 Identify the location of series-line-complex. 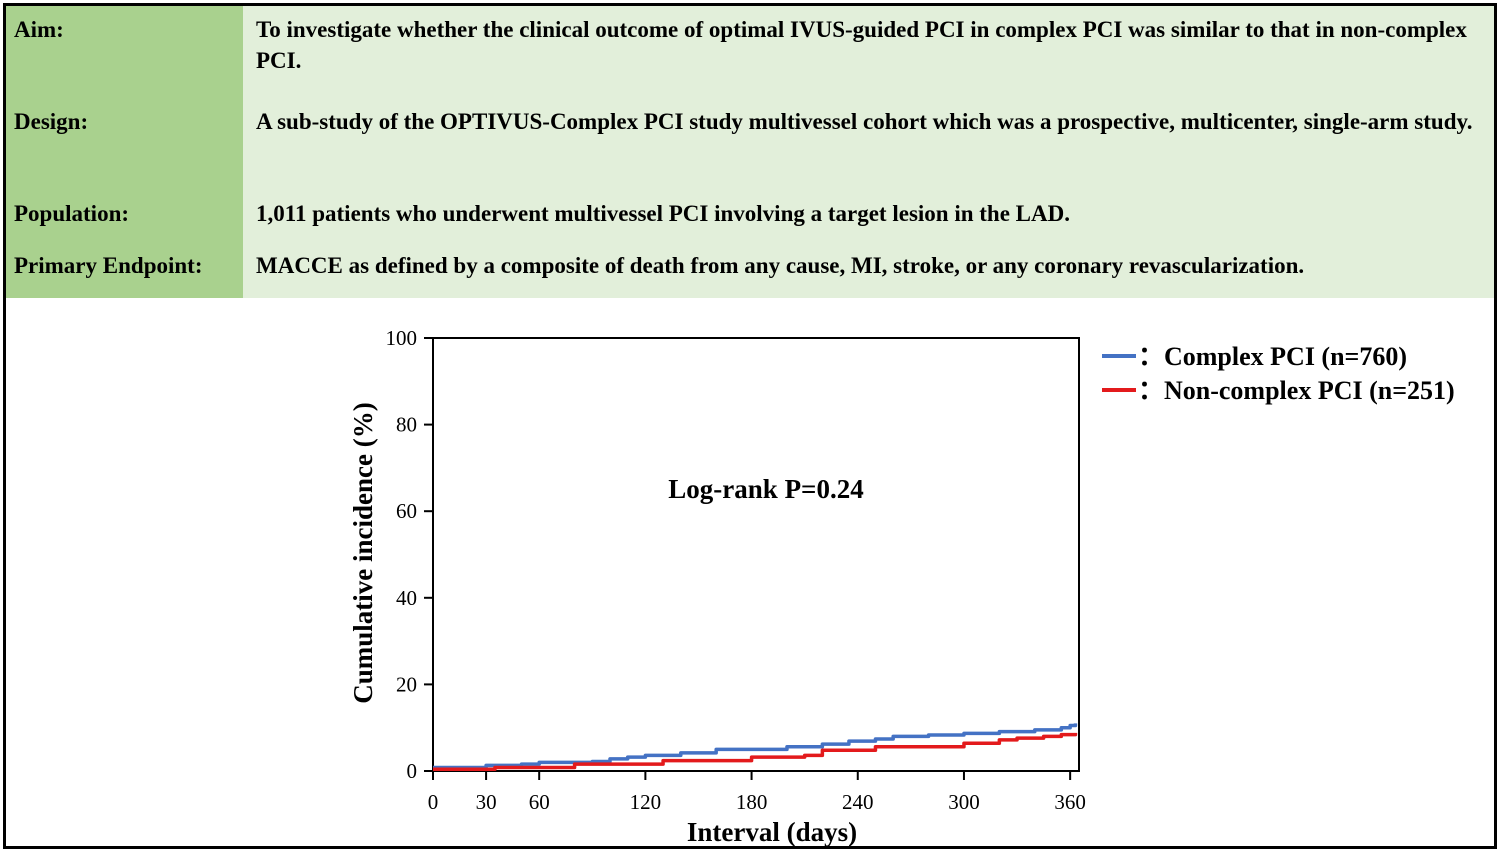
(755, 746).